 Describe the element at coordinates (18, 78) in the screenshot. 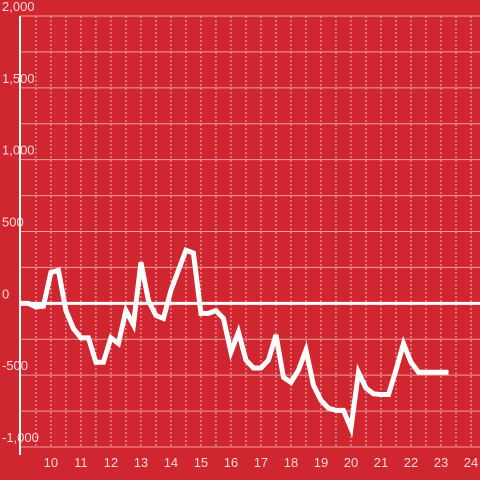

I see `y-tick-label: 1,500` at that location.